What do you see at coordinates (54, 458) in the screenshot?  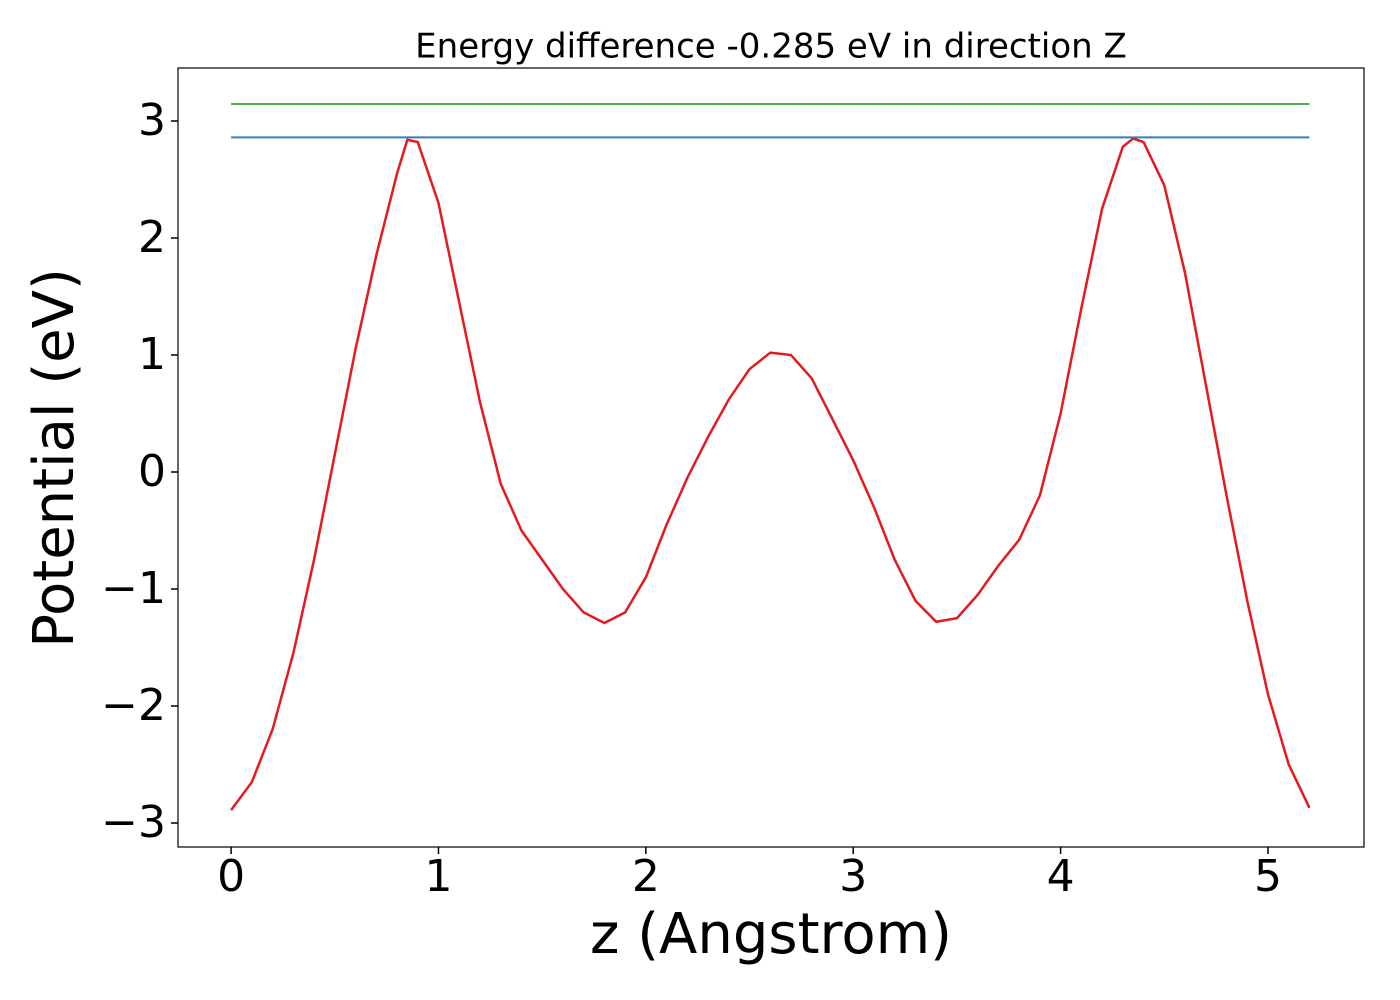 I see `y-axis-label: Potential (eV)` at bounding box center [54, 458].